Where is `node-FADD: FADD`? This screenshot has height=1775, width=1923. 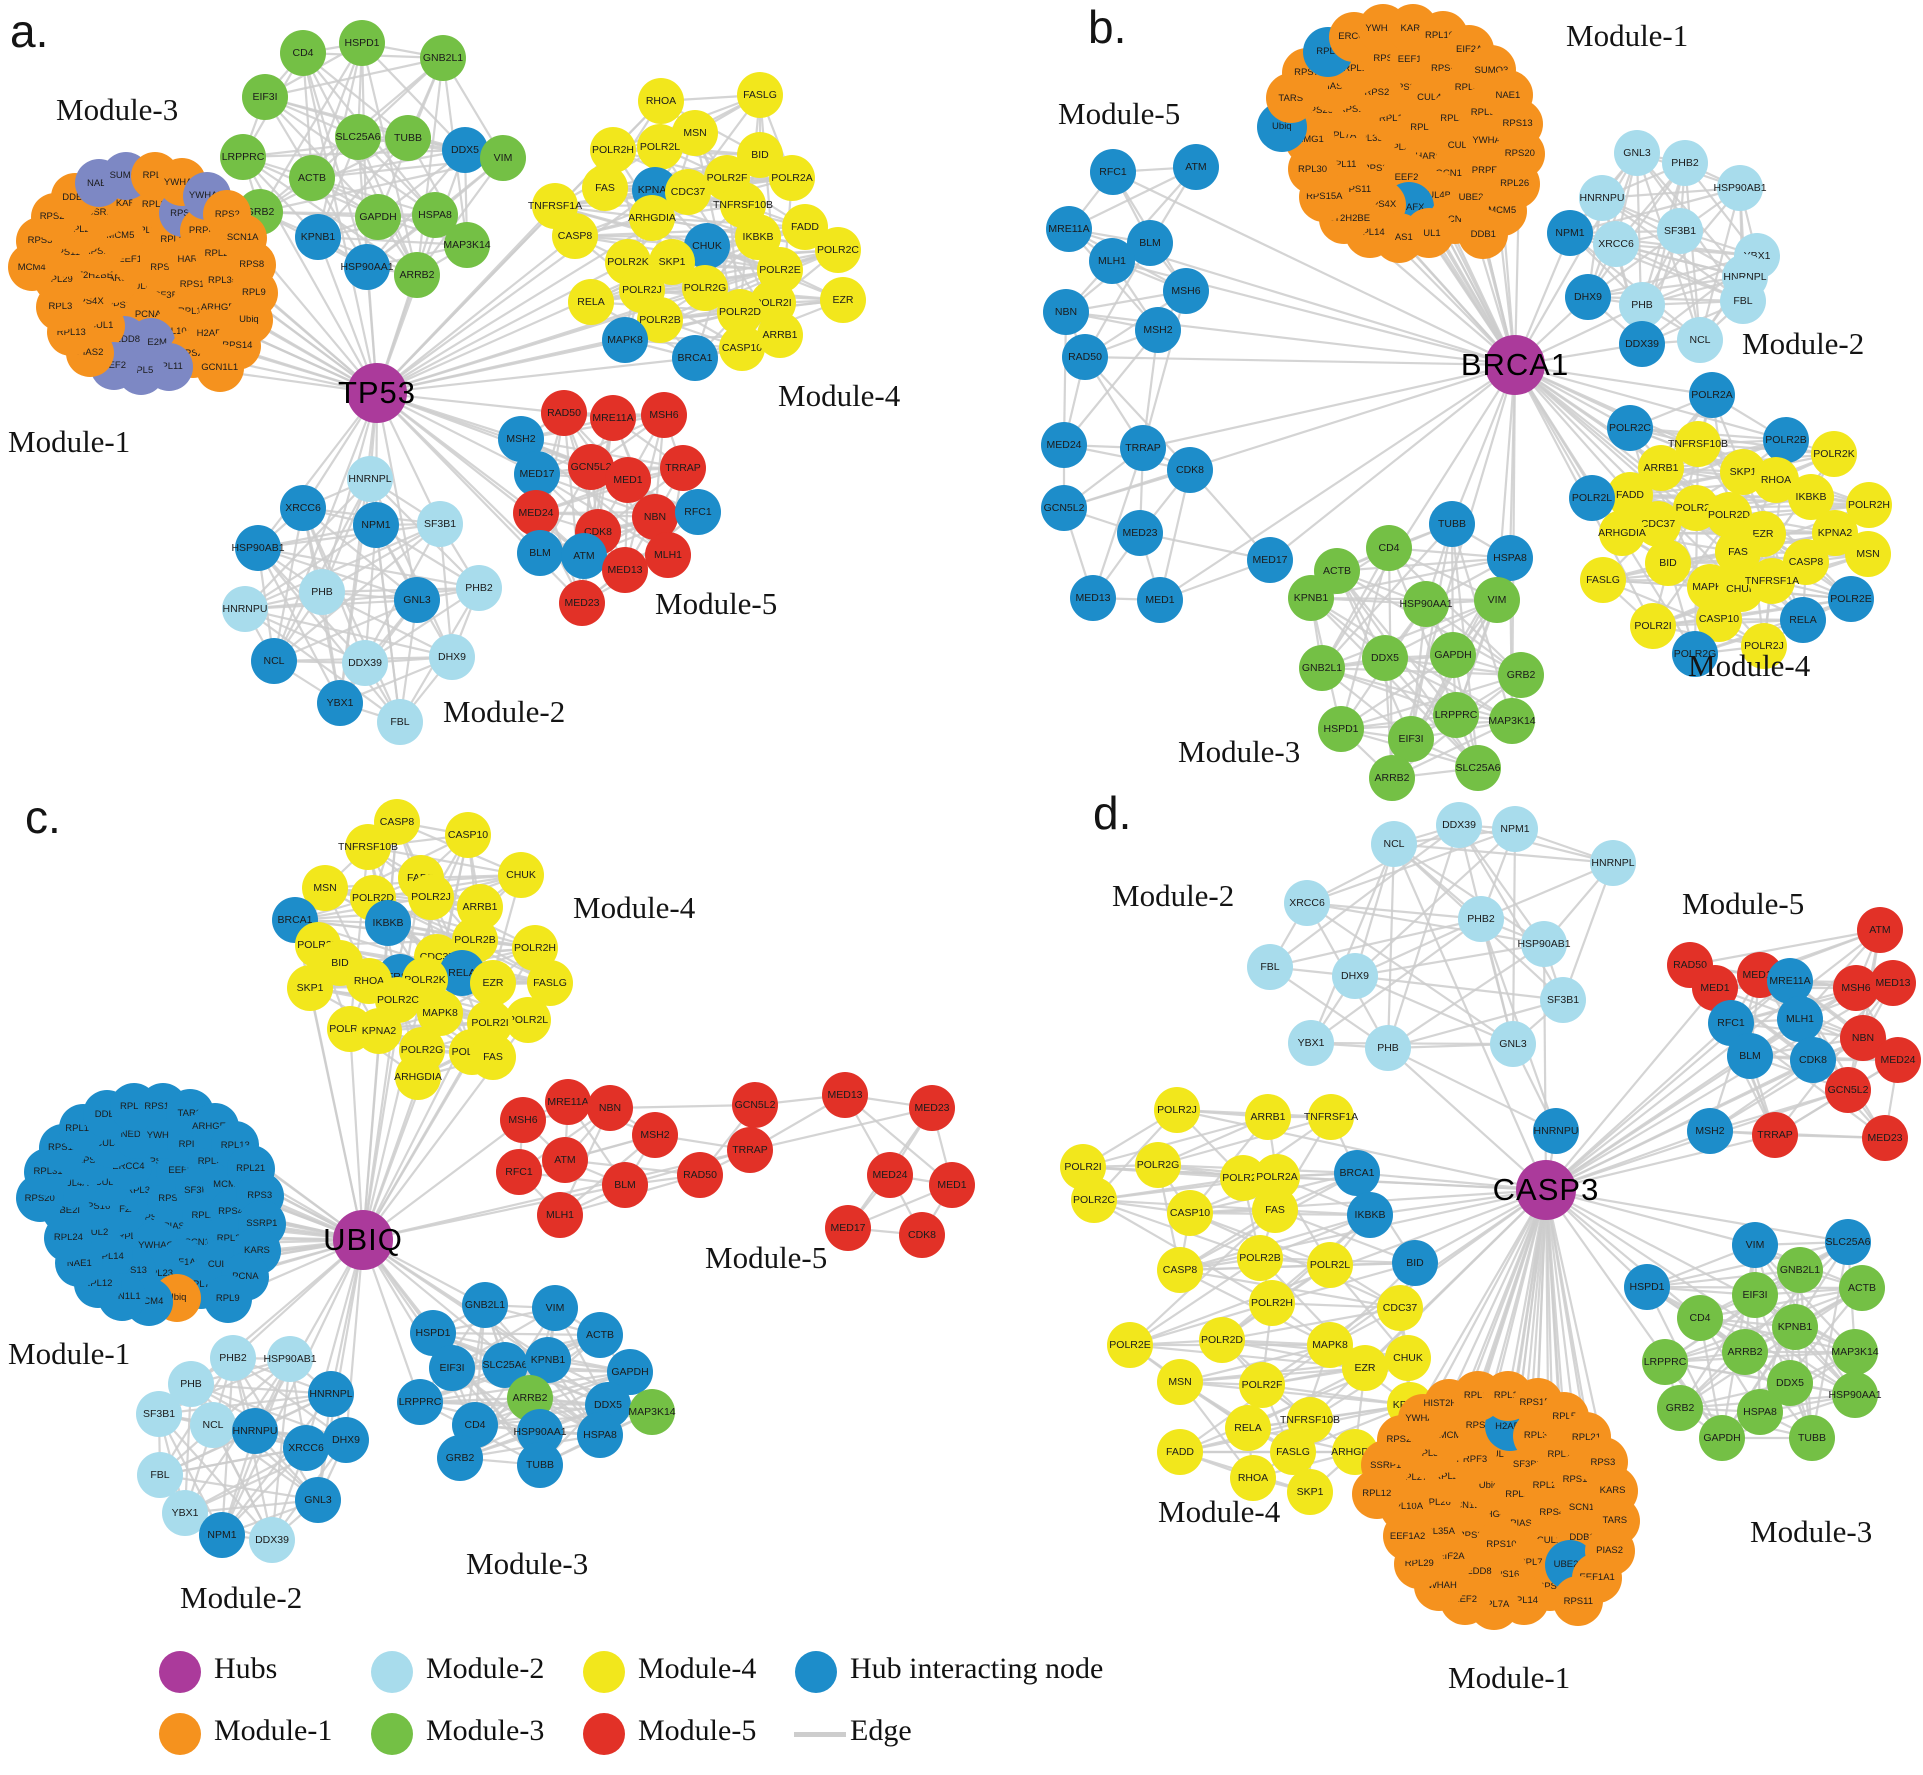
node-FADD: FADD is located at coordinates (1180, 1452).